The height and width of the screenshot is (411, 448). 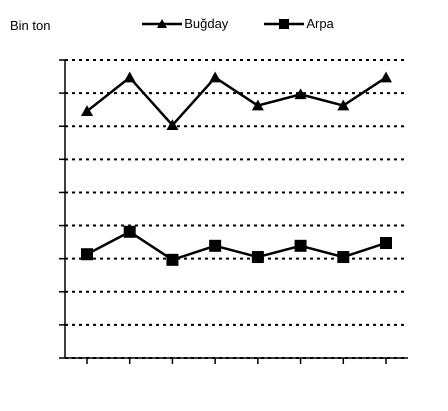 What do you see at coordinates (30, 25) in the screenshot?
I see `y-axis-title: Bin ton` at bounding box center [30, 25].